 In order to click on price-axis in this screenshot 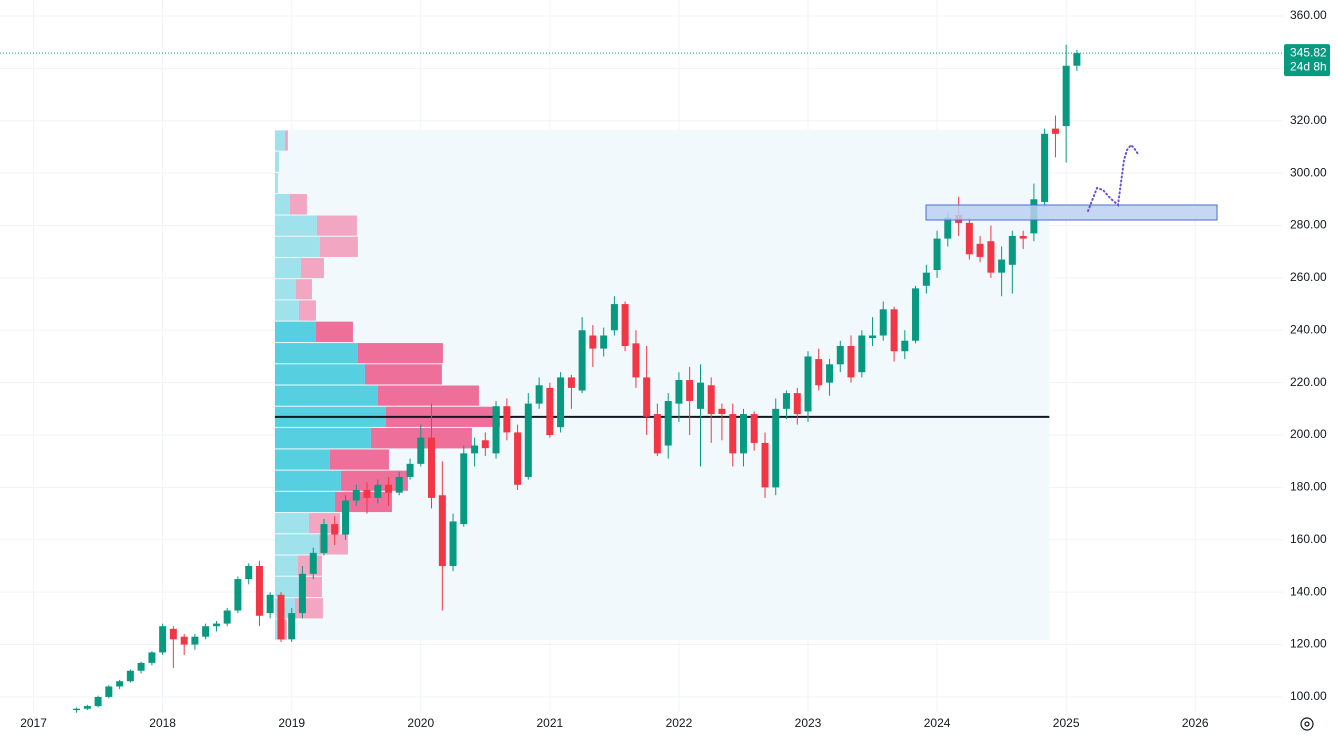, I will do `click(1310, 368)`.